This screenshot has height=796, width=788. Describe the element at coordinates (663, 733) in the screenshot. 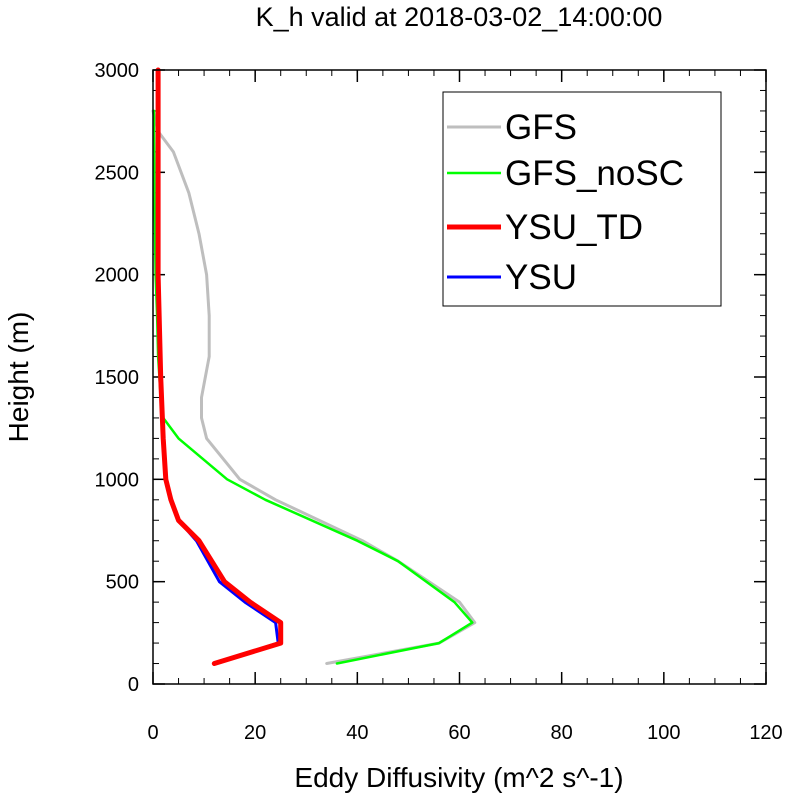

I see `x-tick-label: 100` at that location.